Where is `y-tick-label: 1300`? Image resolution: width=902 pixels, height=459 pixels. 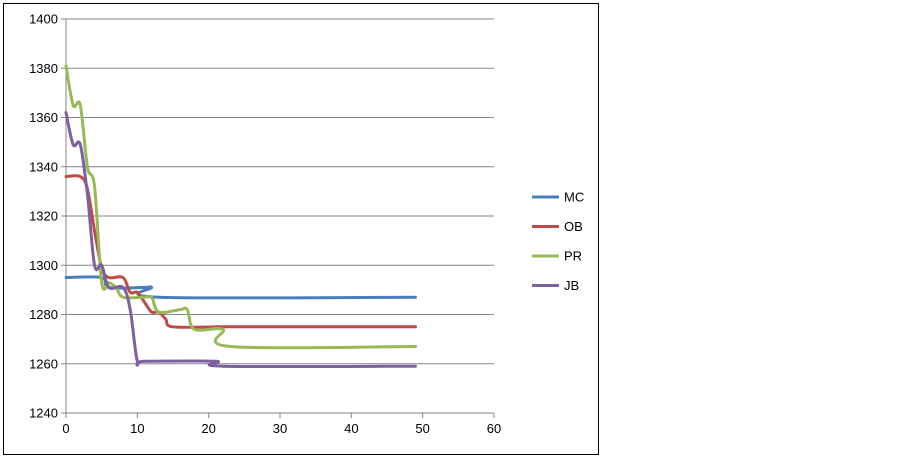
y-tick-label: 1300 is located at coordinates (43, 265).